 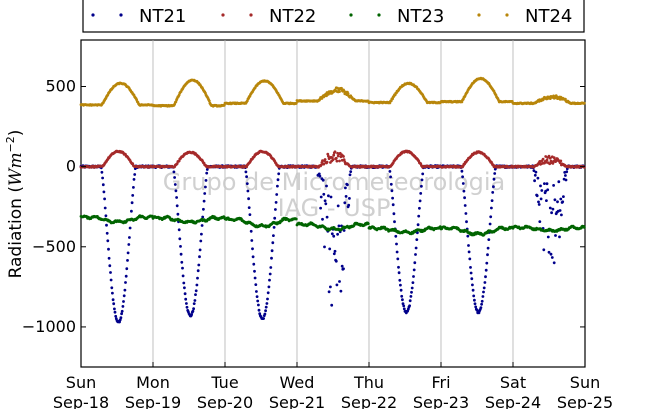 I want to click on legend-marker, so click(x=479, y=15).